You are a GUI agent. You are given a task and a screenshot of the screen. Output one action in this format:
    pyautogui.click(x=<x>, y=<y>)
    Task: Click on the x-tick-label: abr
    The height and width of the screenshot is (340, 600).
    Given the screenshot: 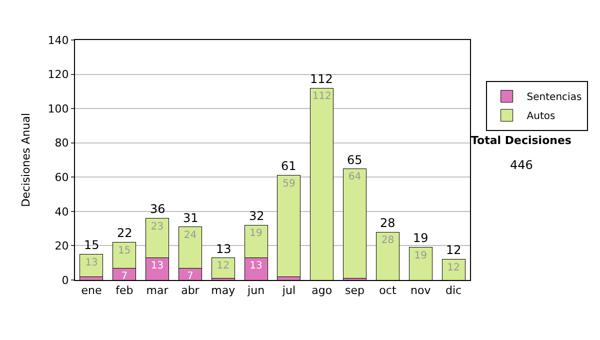 What is the action you would take?
    pyautogui.click(x=190, y=291)
    